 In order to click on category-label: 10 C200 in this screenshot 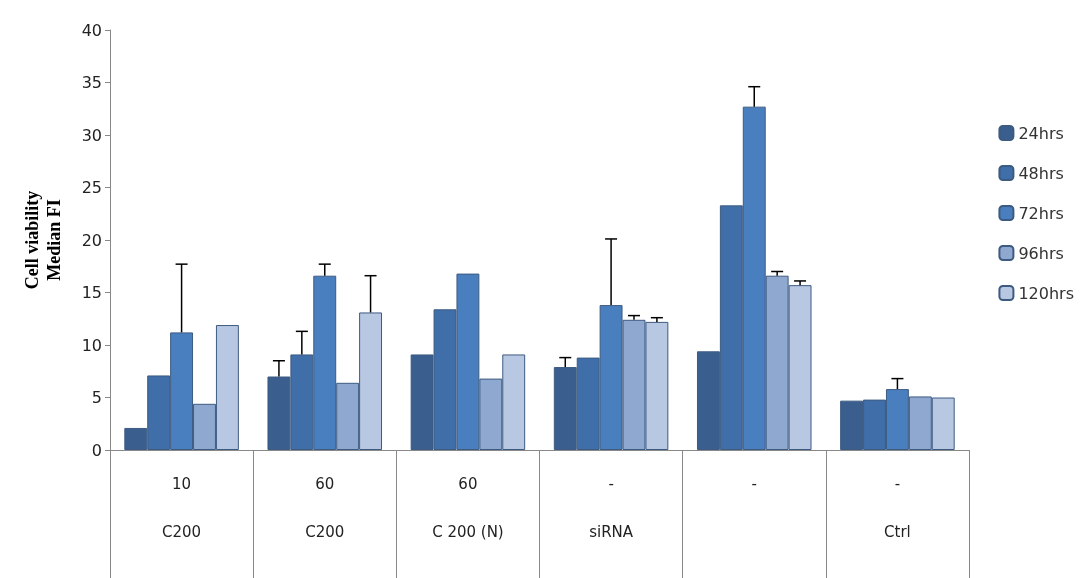, I will do `click(182, 508)`.